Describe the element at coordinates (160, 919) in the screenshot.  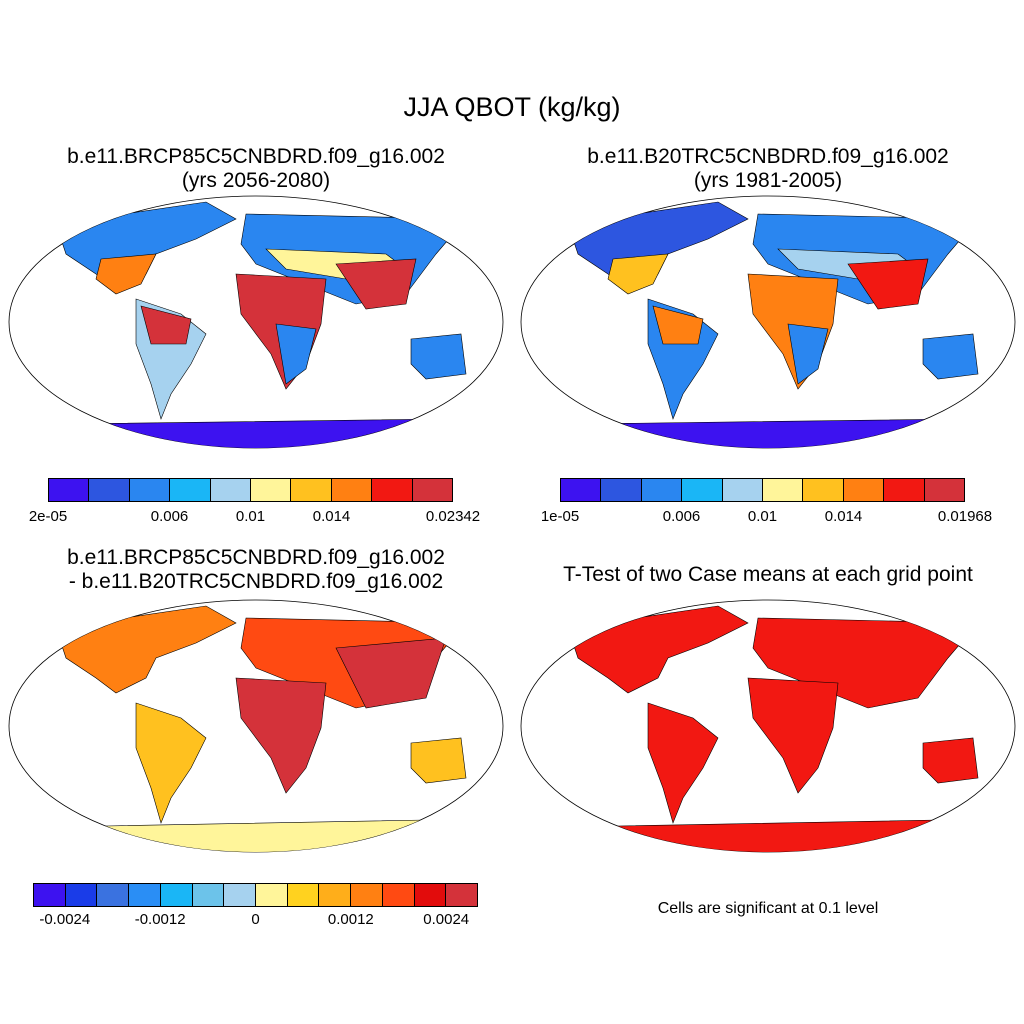
I see `colorbar-tick-label: -0.0012` at that location.